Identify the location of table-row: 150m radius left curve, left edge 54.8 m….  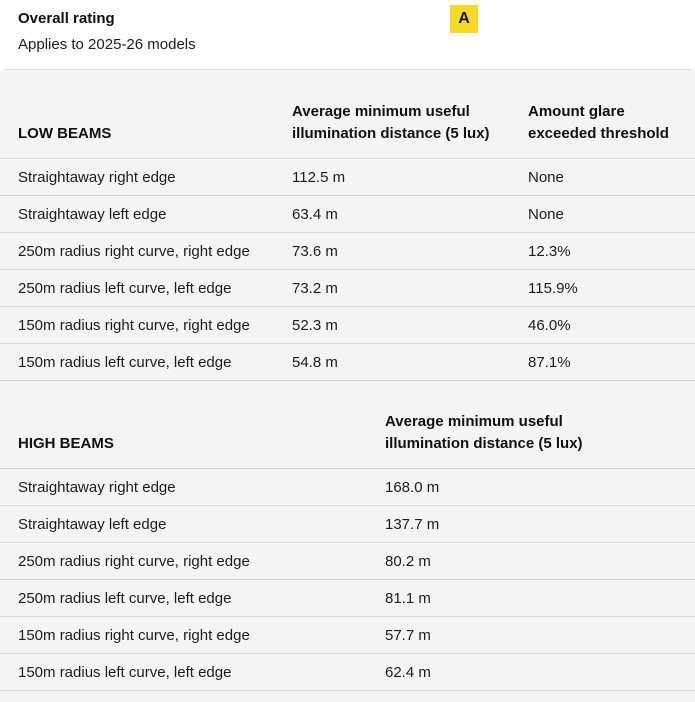
(347, 362).